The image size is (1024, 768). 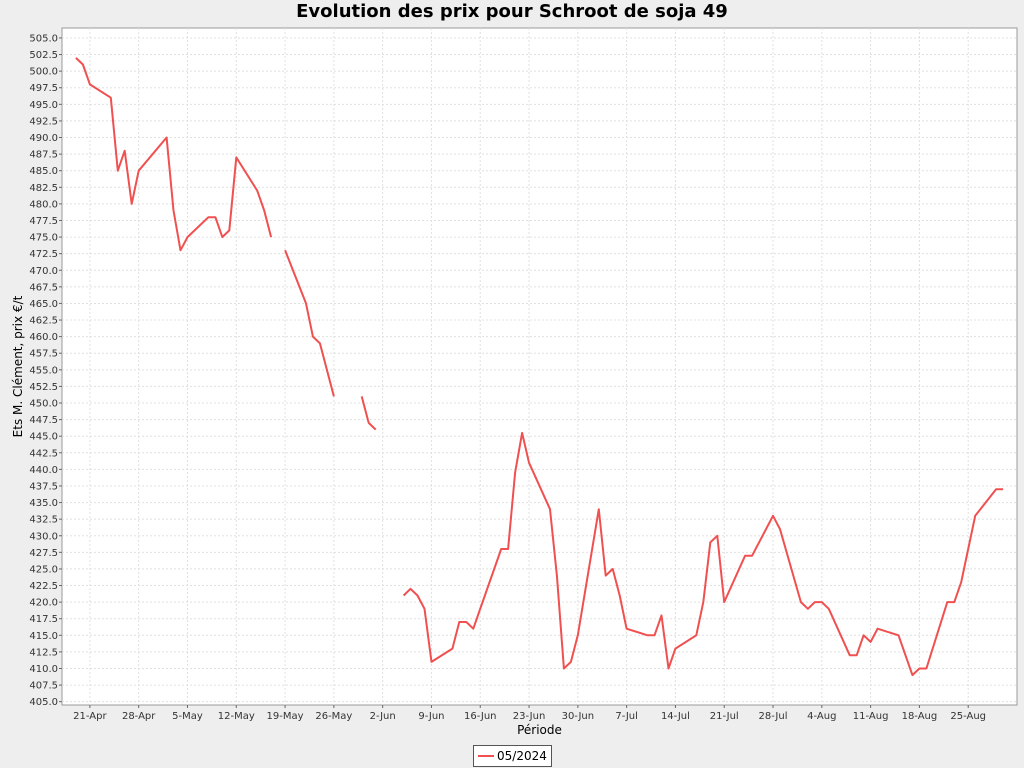 What do you see at coordinates (43, 38) in the screenshot?
I see `y-tick-label: 505.0` at bounding box center [43, 38].